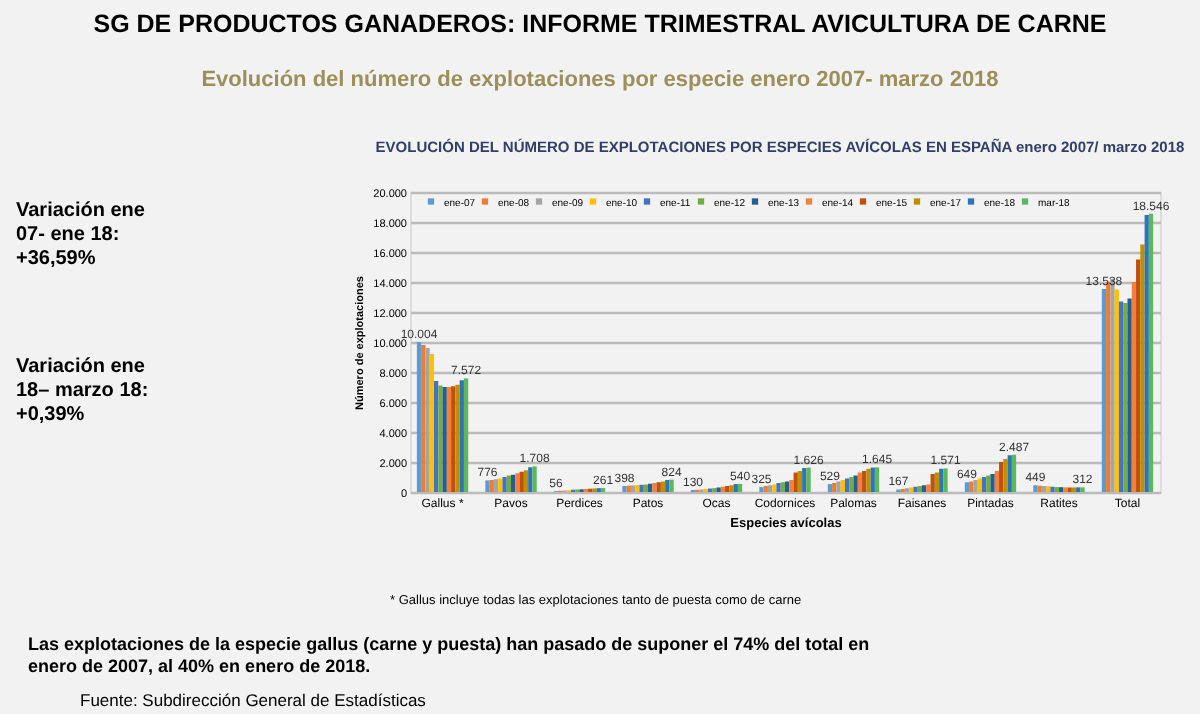 Image resolution: width=1200 pixels, height=714 pixels. What do you see at coordinates (82, 391) in the screenshot?
I see `text: Variación ene 18– marzo 18: +0,39%` at bounding box center [82, 391].